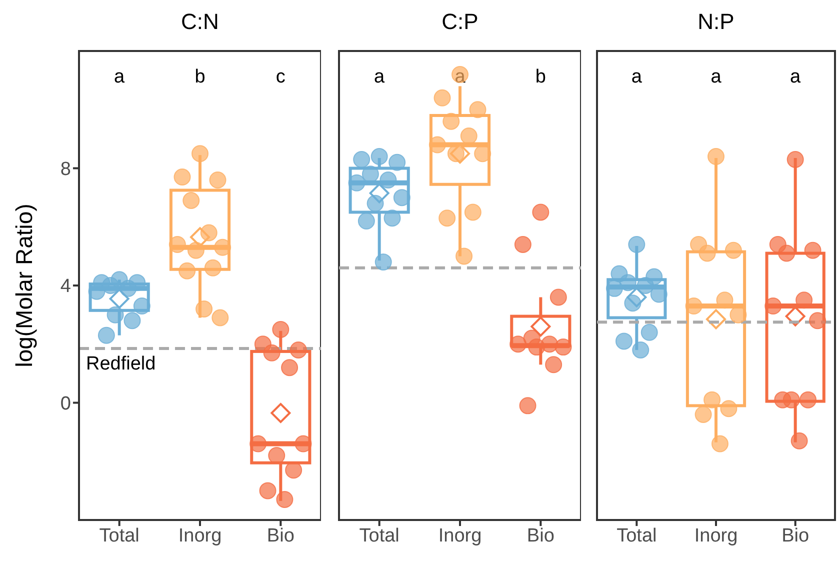 The height and width of the screenshot is (563, 837). I want to click on annotation: c, so click(281, 77).